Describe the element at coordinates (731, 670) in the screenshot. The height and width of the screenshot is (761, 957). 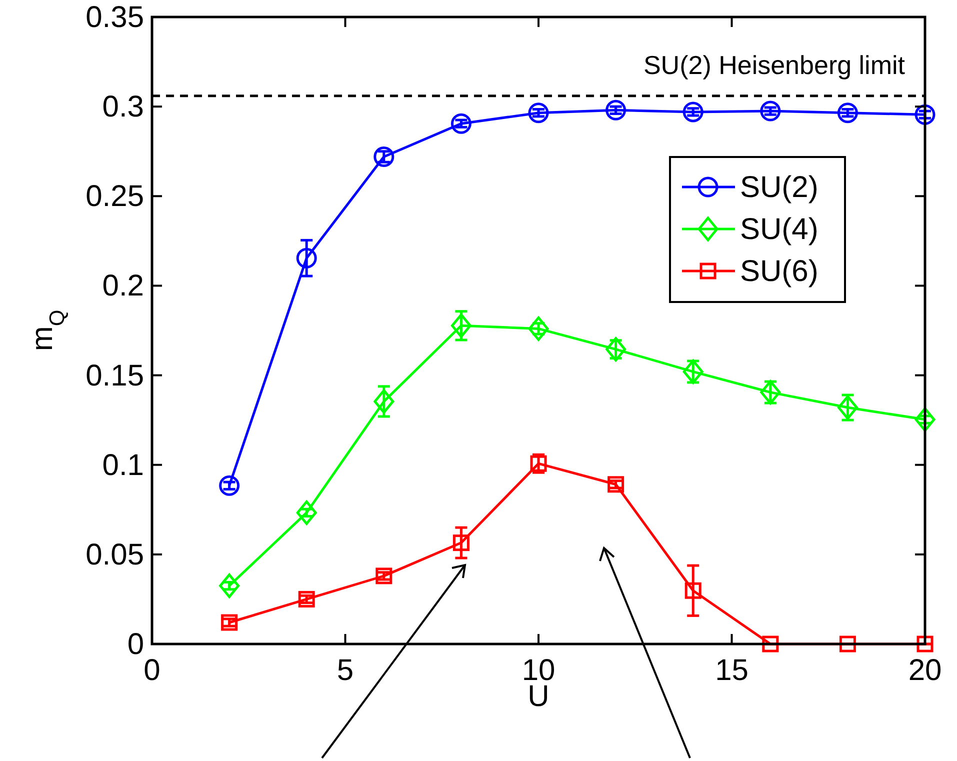
I see `x-tick-label: 15` at that location.